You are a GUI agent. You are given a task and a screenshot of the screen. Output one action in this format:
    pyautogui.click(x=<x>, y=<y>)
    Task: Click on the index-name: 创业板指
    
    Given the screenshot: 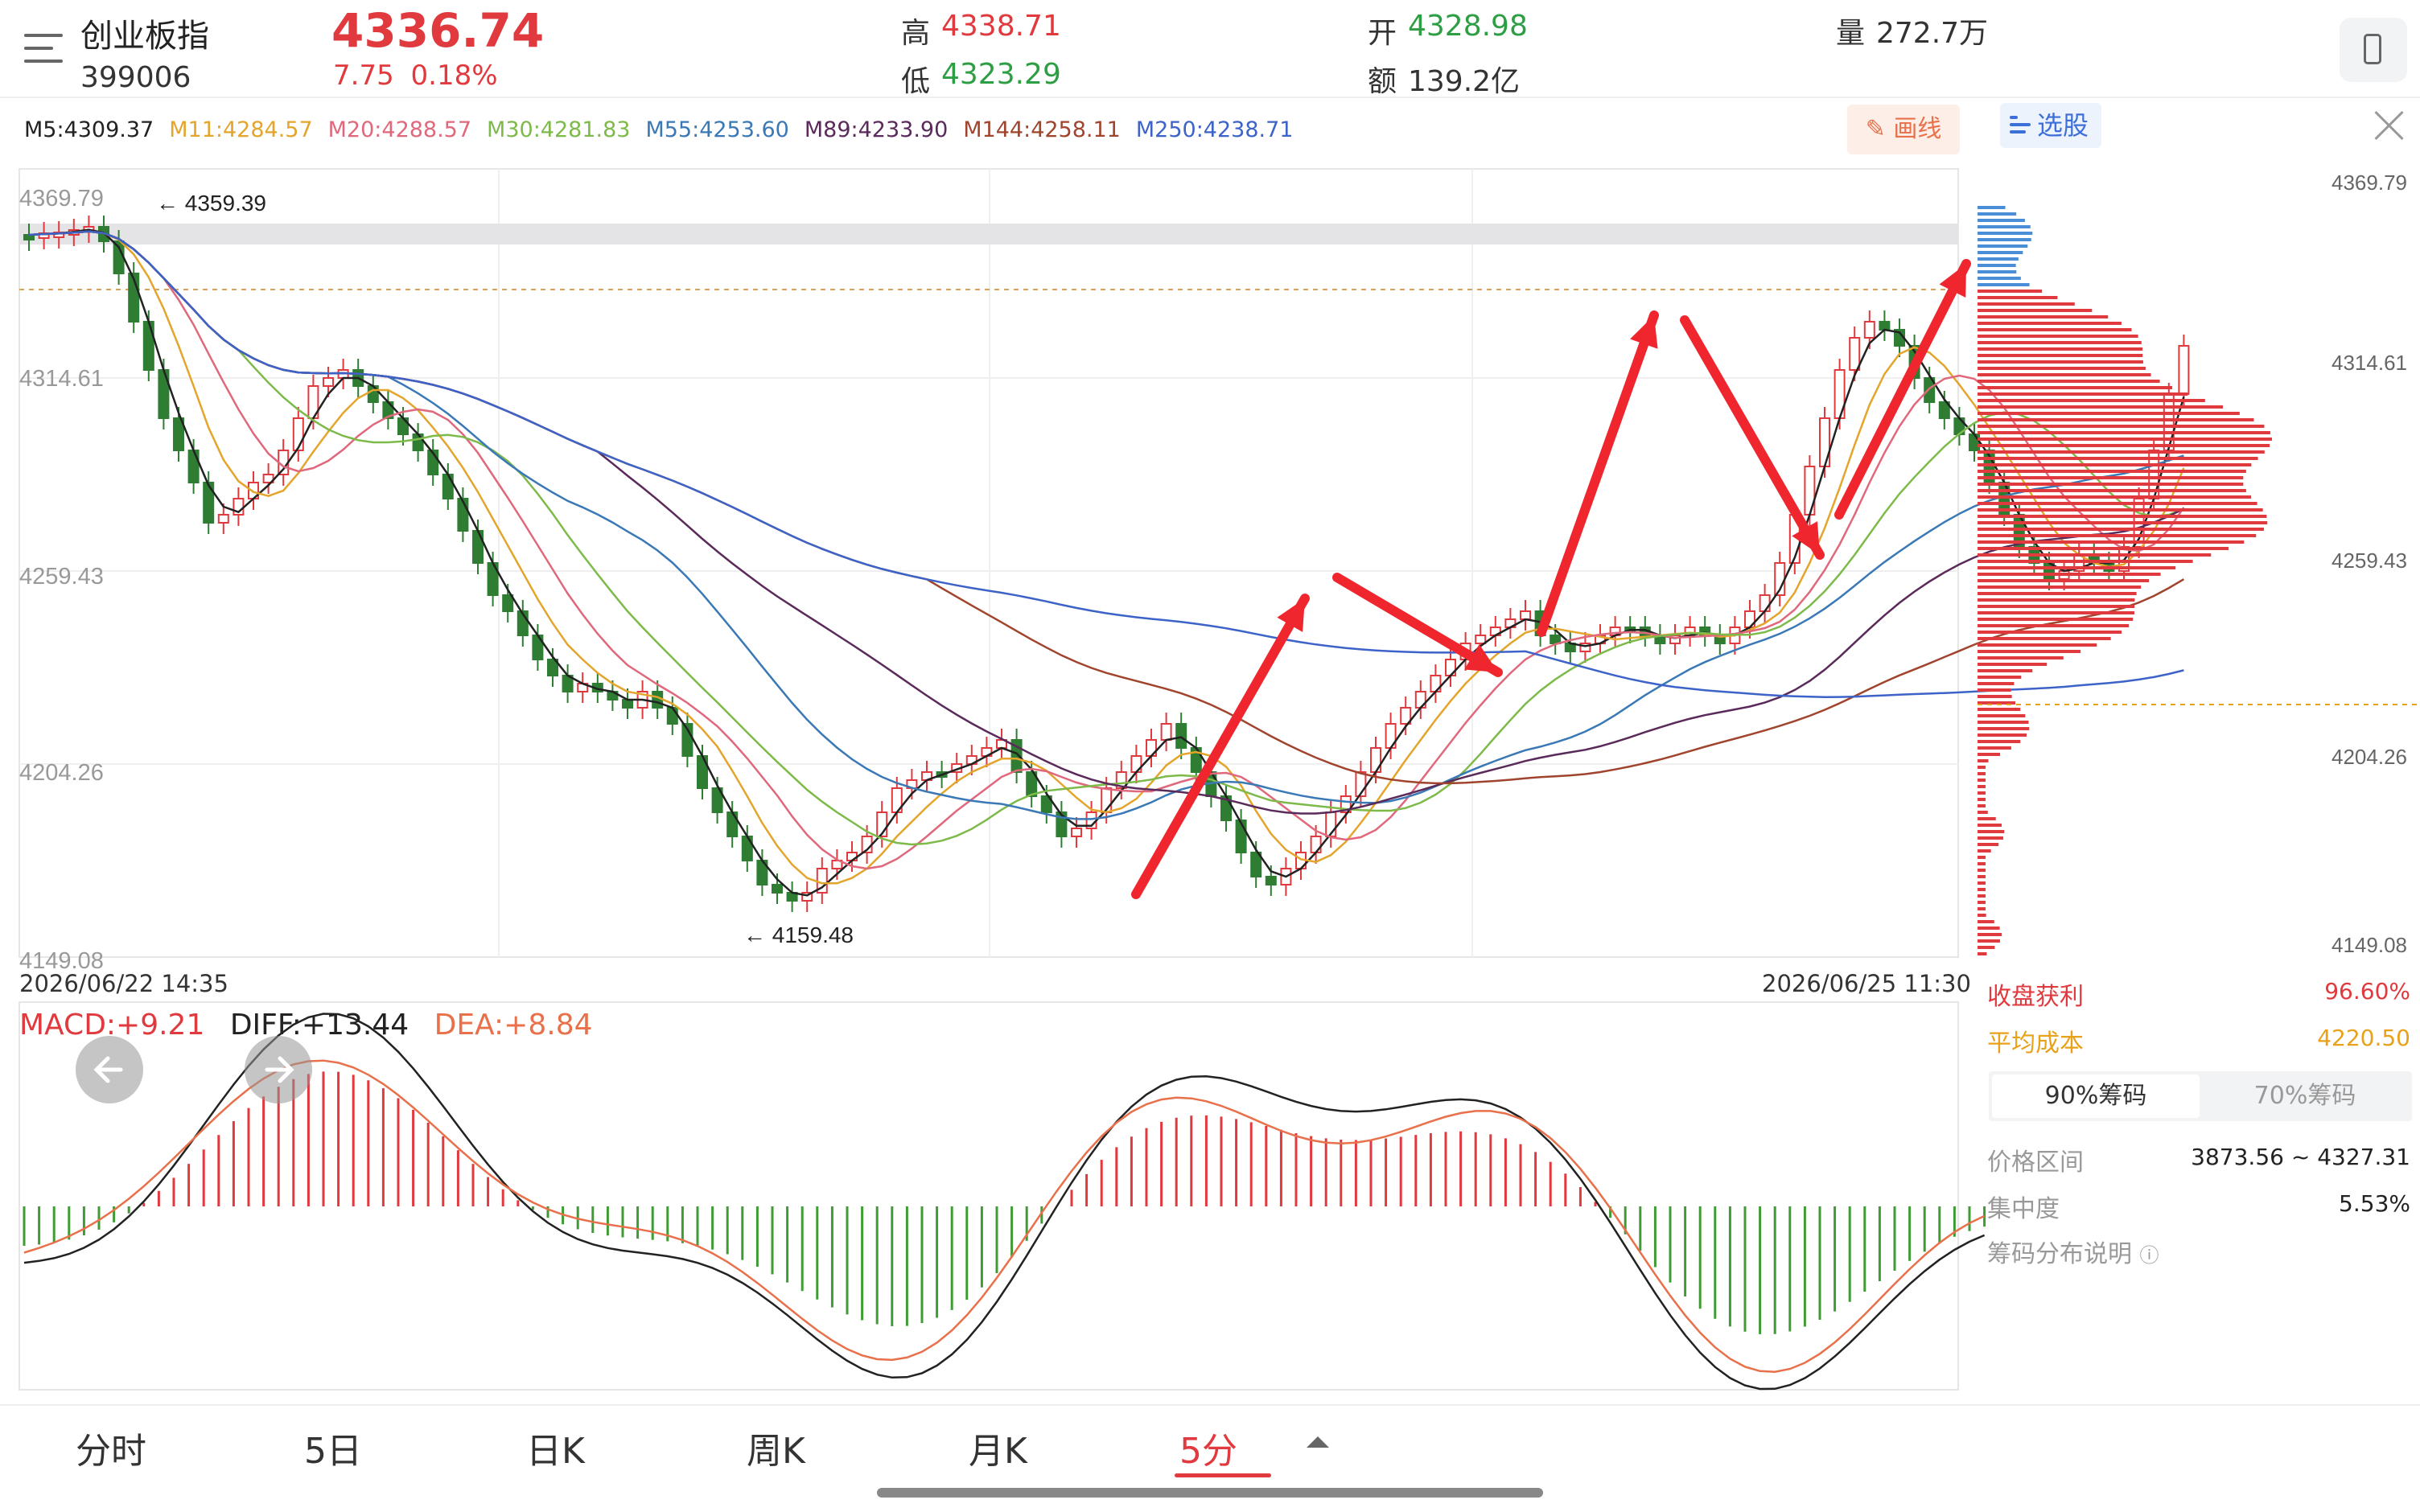 What is the action you would take?
    pyautogui.click(x=144, y=37)
    